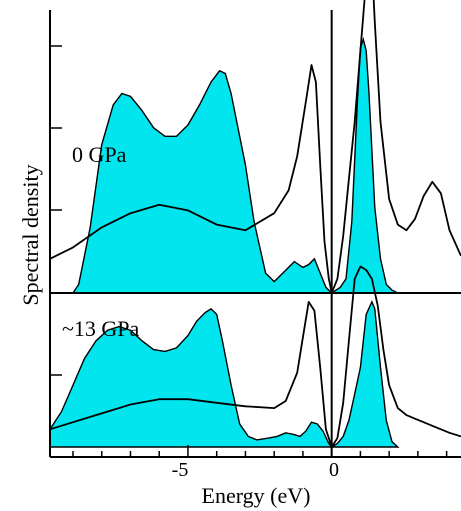  Describe the element at coordinates (256, 495) in the screenshot. I see `x-axis-label: Energy (eV)` at that location.